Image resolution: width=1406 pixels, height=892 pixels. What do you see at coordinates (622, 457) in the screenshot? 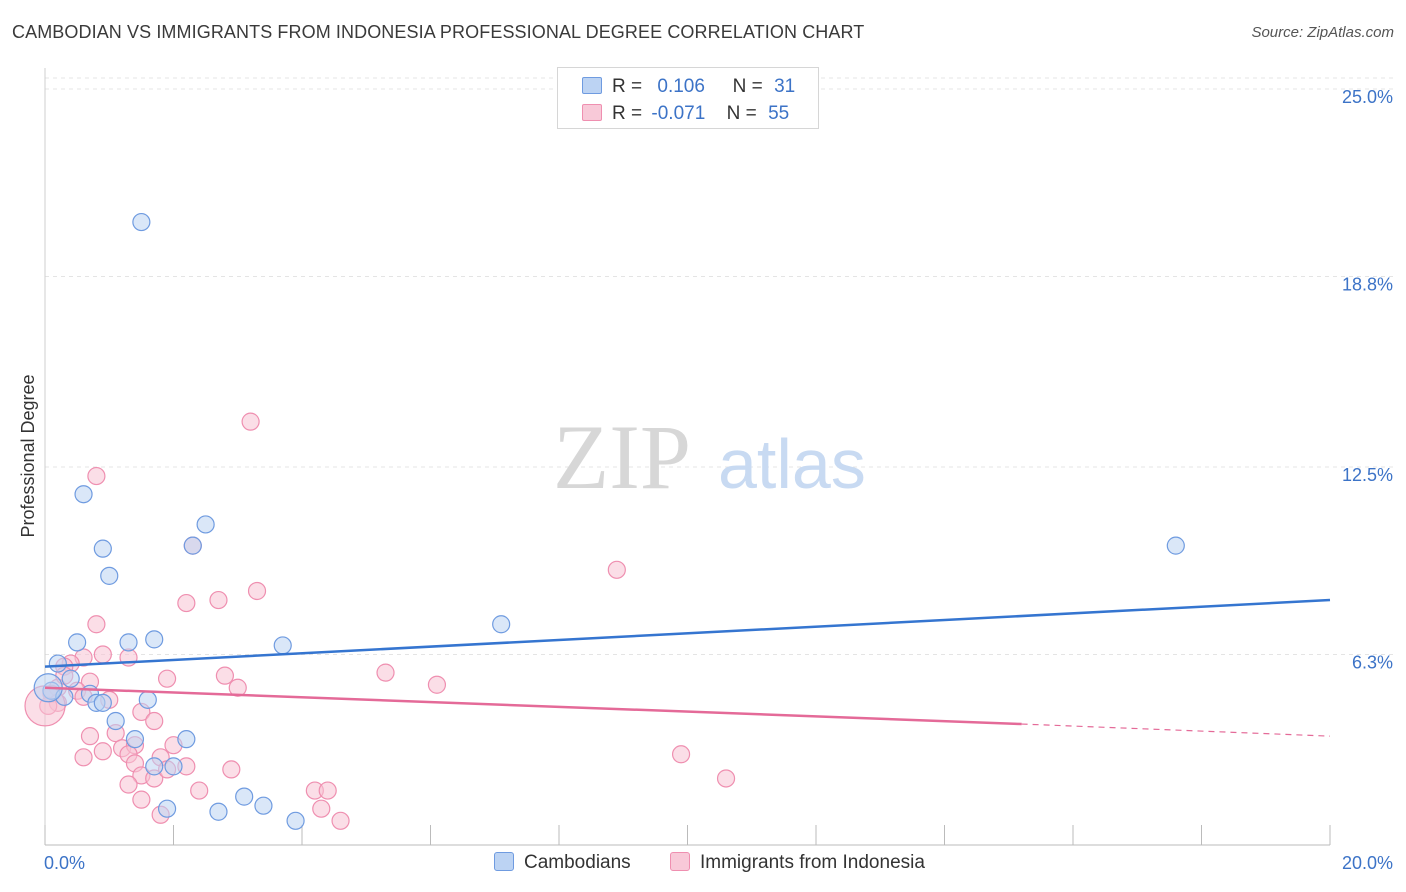
I see `watermark-zip: ZIP` at bounding box center [622, 457].